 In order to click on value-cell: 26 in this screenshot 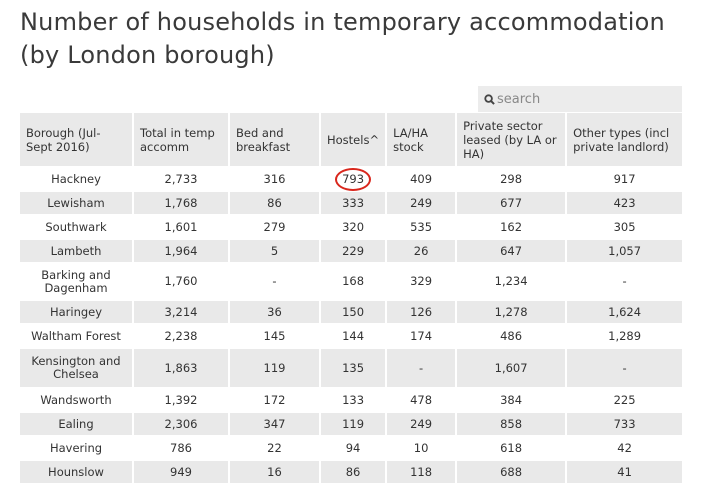, I will do `click(422, 251)`.